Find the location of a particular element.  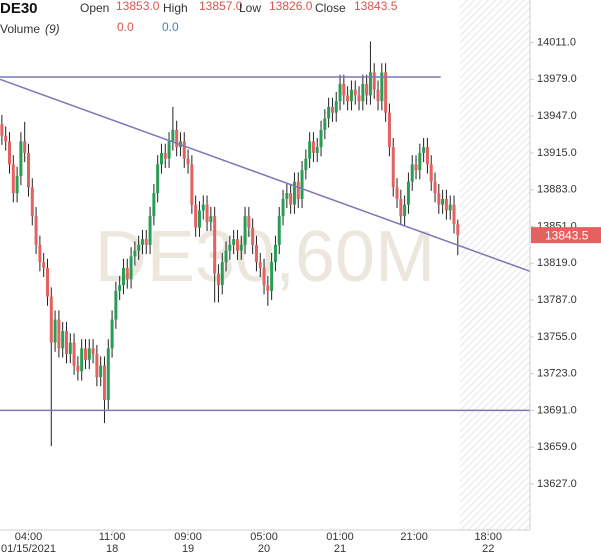

y-tick-label: 13915.0 is located at coordinates (557, 153).